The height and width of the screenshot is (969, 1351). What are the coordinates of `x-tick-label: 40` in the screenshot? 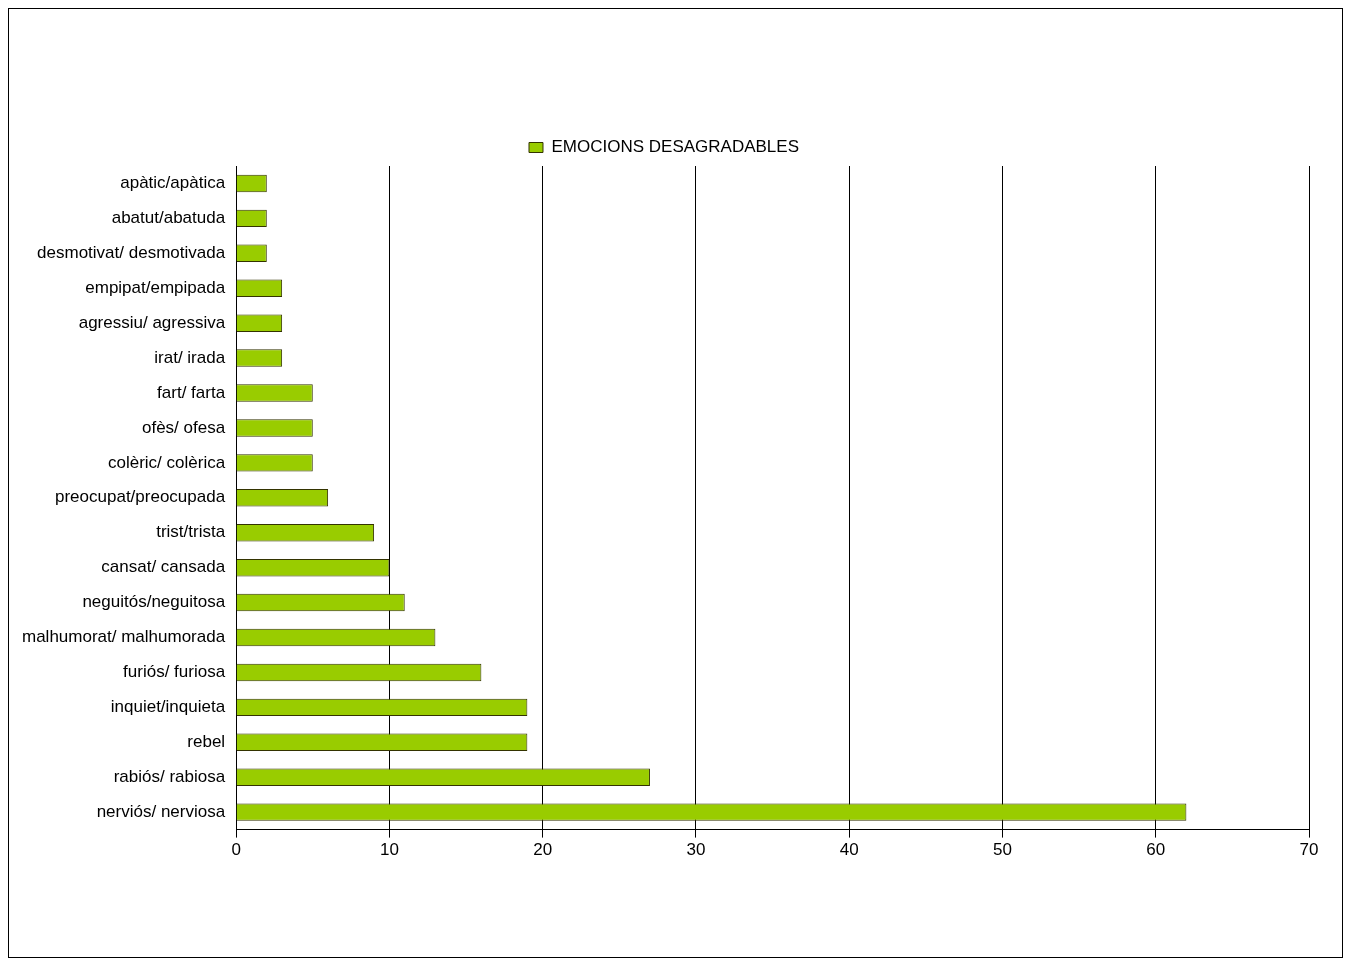 It's located at (849, 850).